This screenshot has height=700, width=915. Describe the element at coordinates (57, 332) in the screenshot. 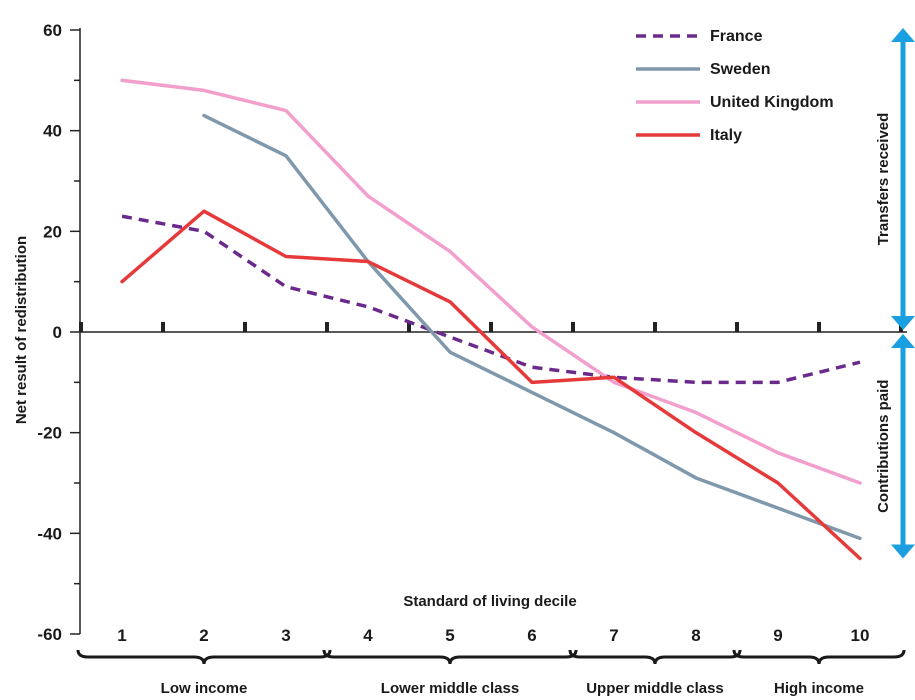

I see `y-tick-label: 0` at that location.